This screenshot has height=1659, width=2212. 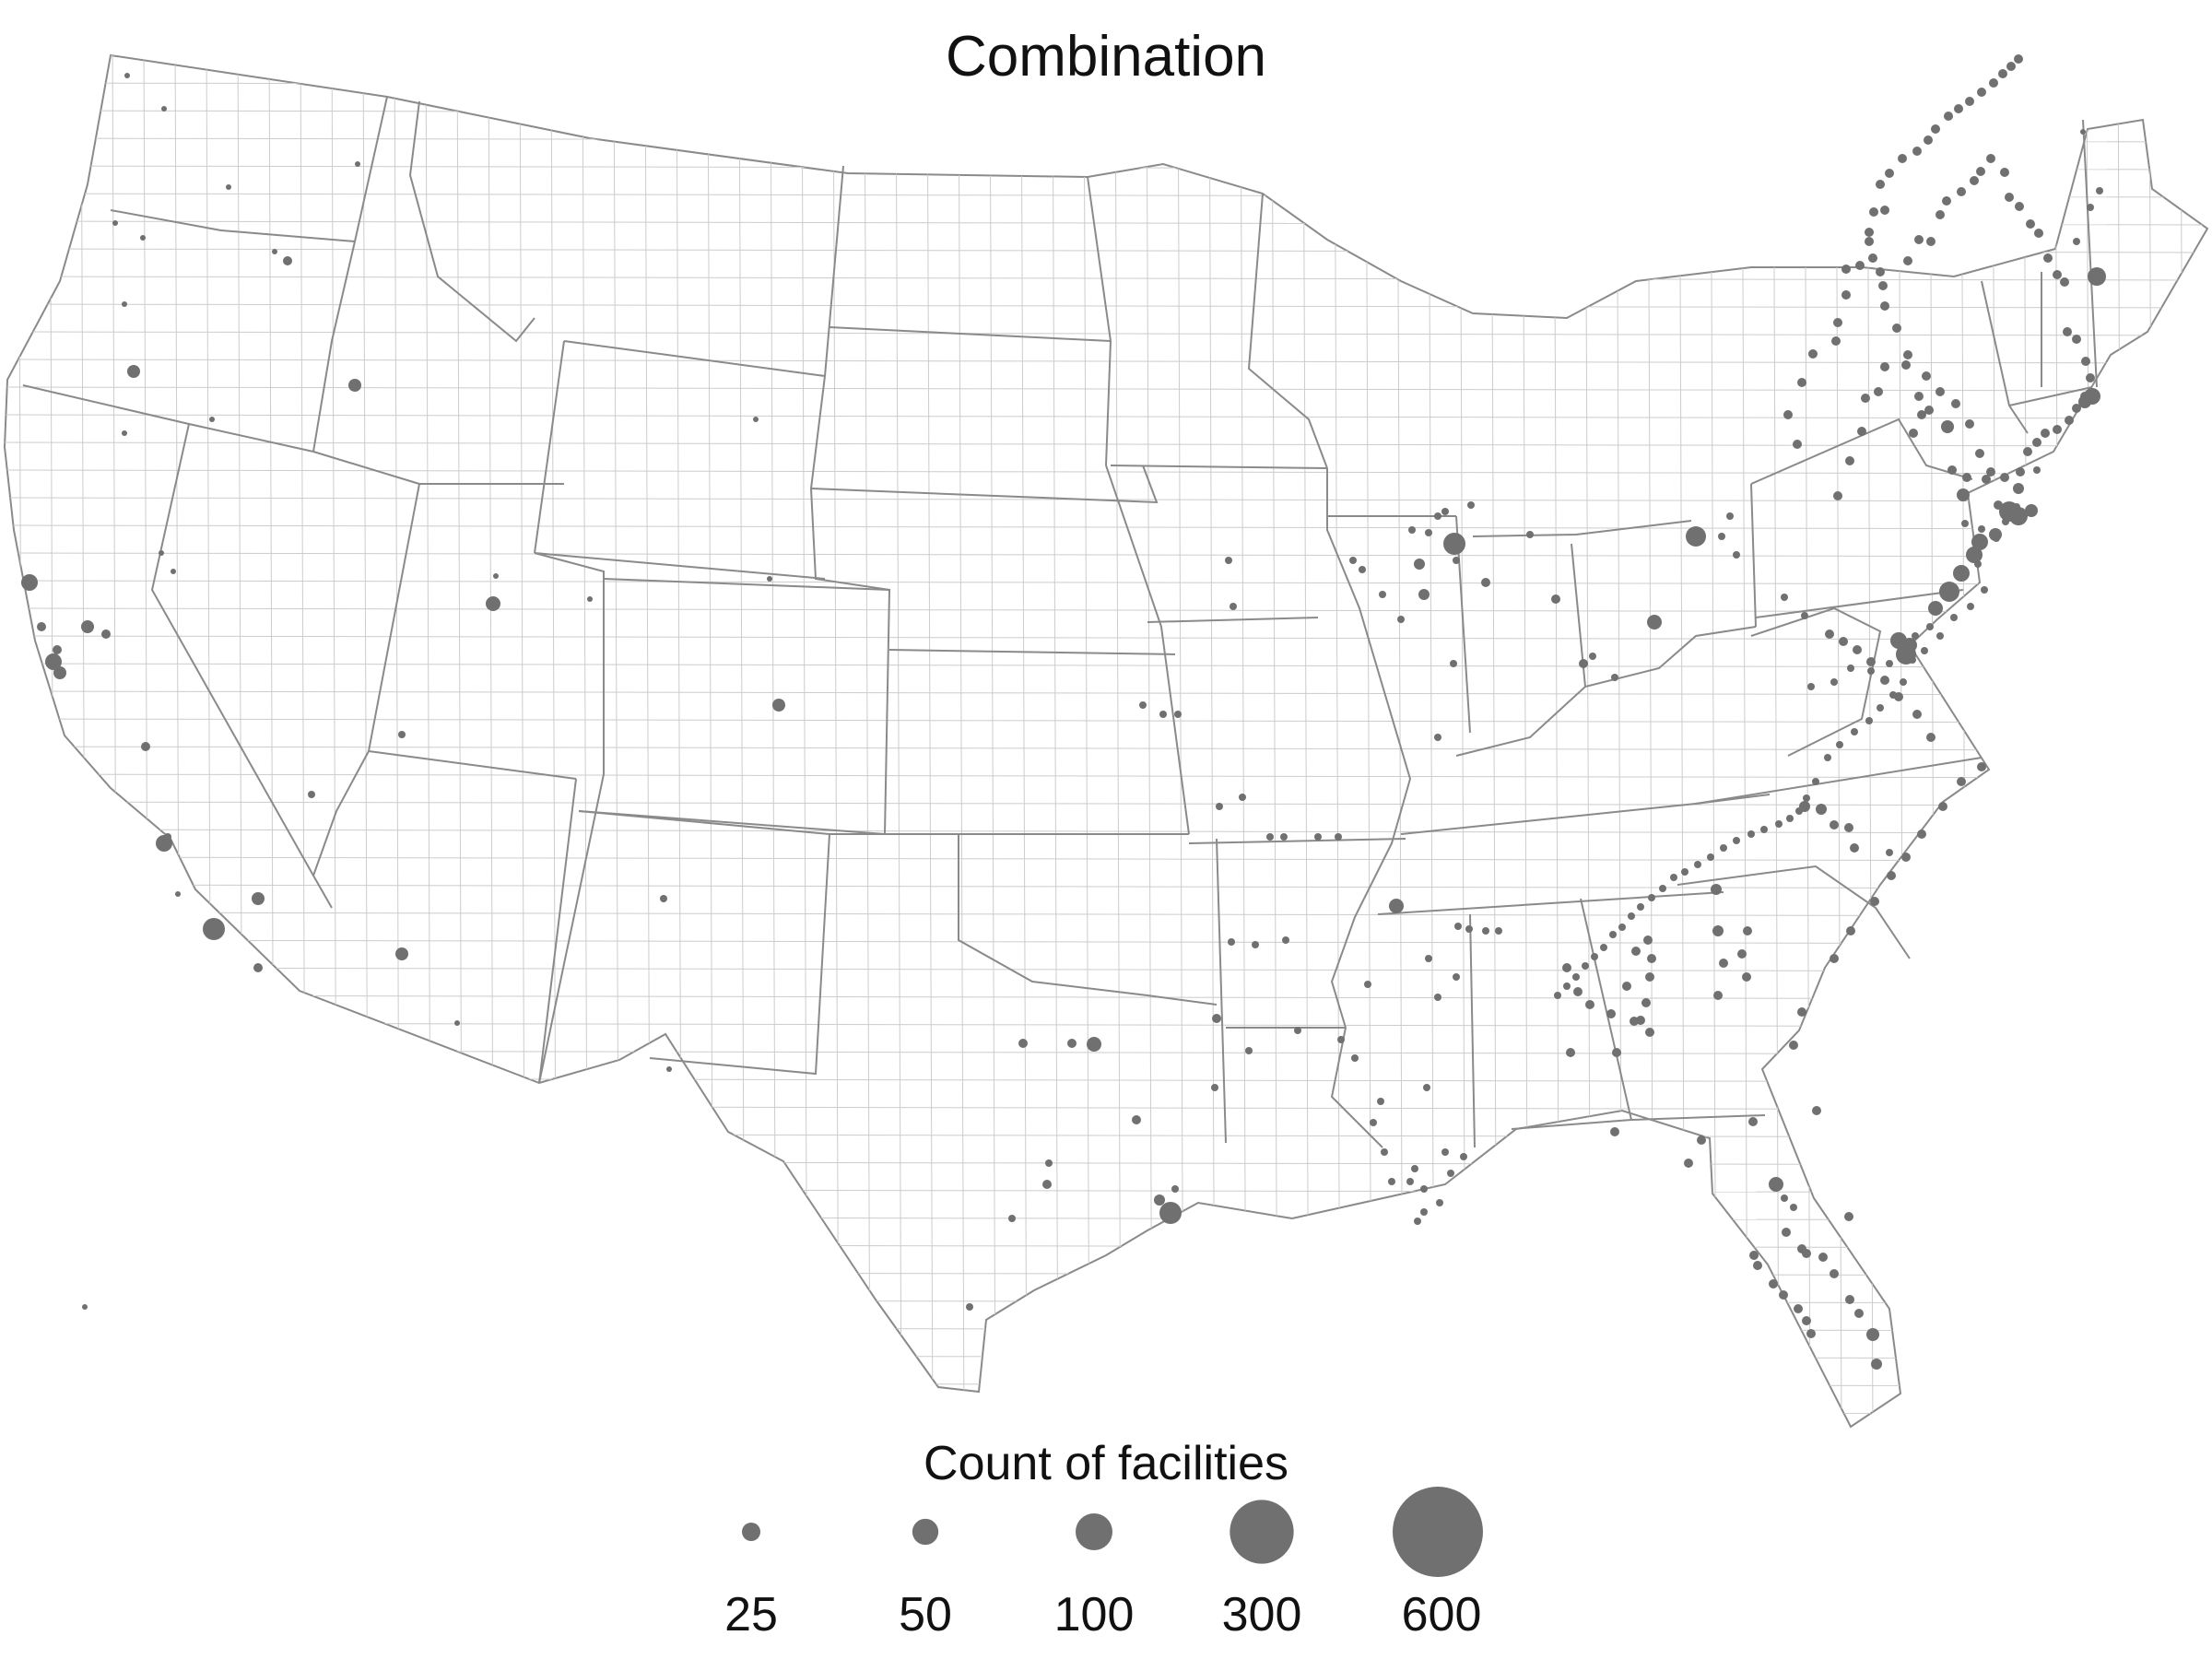 I want to click on legend-circles, so click(x=1112, y=1532).